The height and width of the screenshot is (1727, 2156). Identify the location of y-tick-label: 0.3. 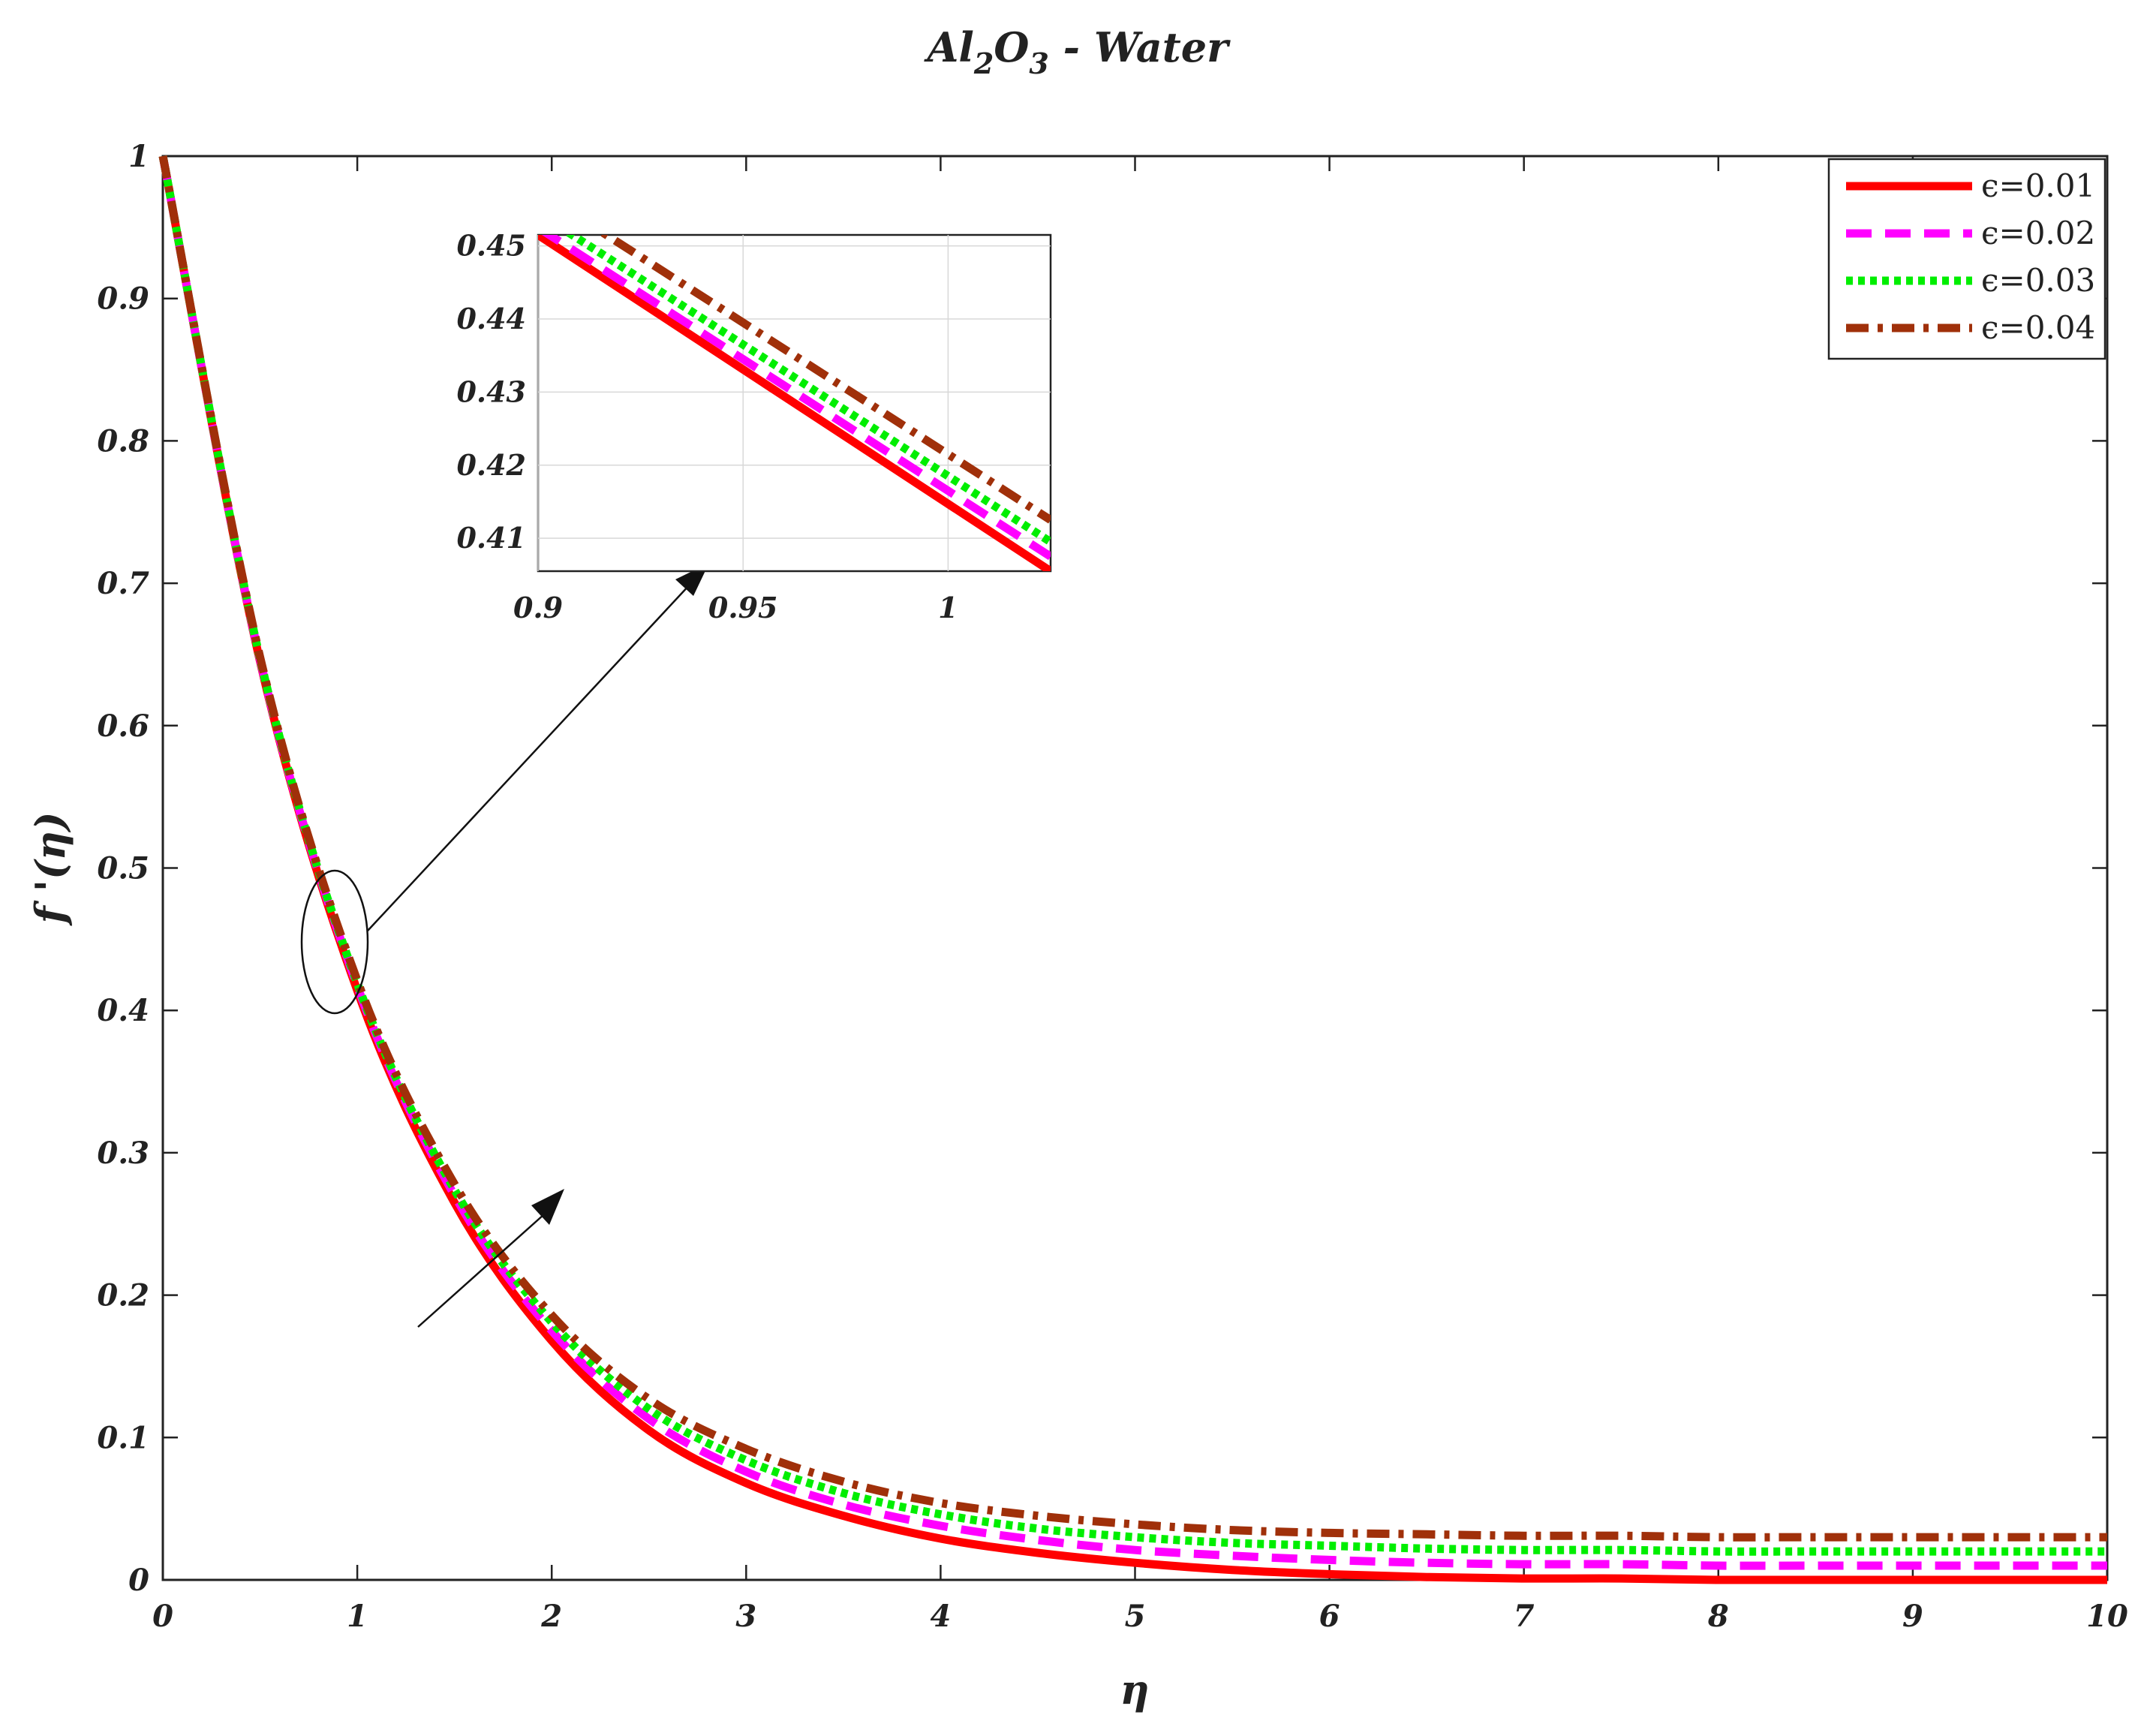
(123, 1154).